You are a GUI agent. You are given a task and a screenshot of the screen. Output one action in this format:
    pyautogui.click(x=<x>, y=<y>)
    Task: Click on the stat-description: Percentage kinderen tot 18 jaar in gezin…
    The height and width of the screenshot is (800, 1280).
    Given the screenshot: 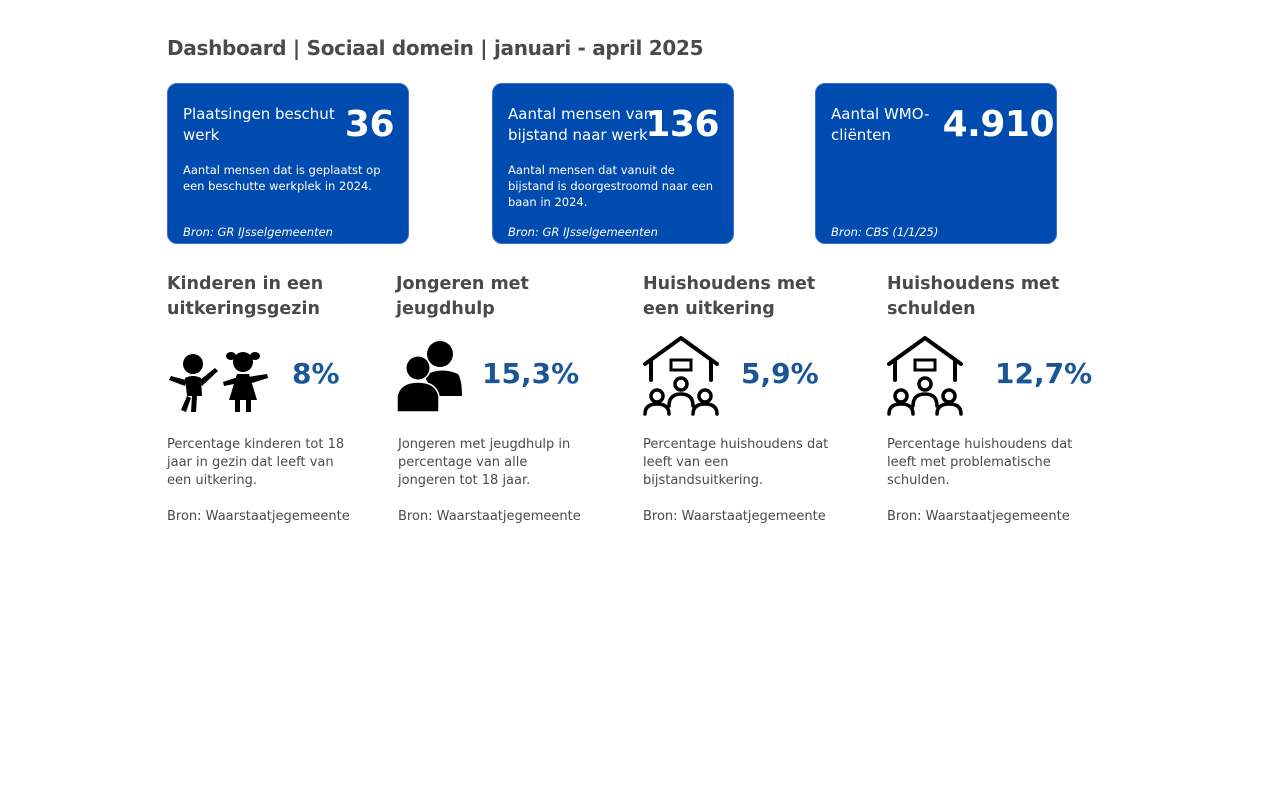 What is the action you would take?
    pyautogui.click(x=256, y=462)
    